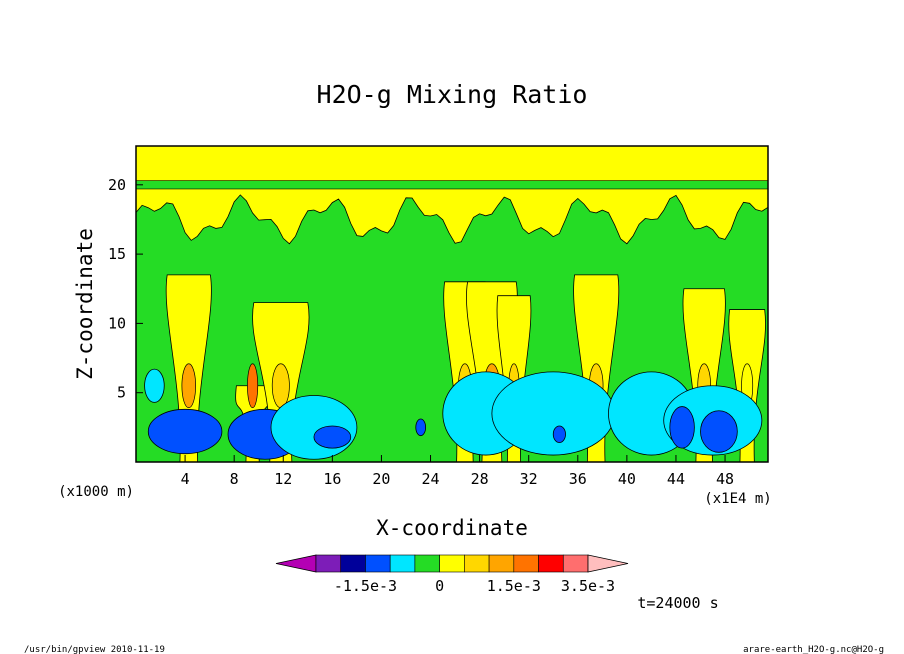 The height and width of the screenshot is (654, 904). I want to click on x-tick-label: 12, so click(283, 479).